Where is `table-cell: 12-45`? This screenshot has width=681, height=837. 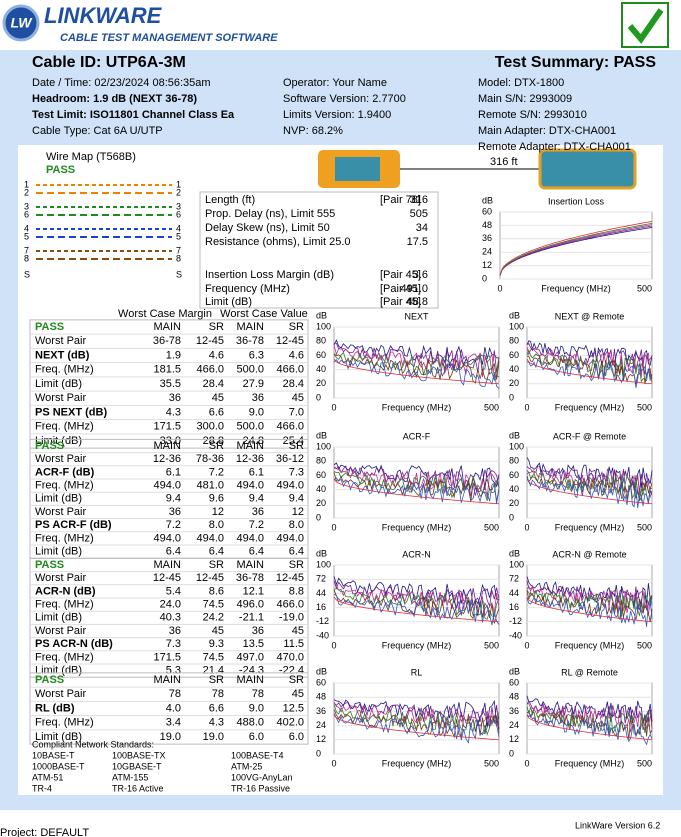
table-cell: 12-45 is located at coordinates (290, 341).